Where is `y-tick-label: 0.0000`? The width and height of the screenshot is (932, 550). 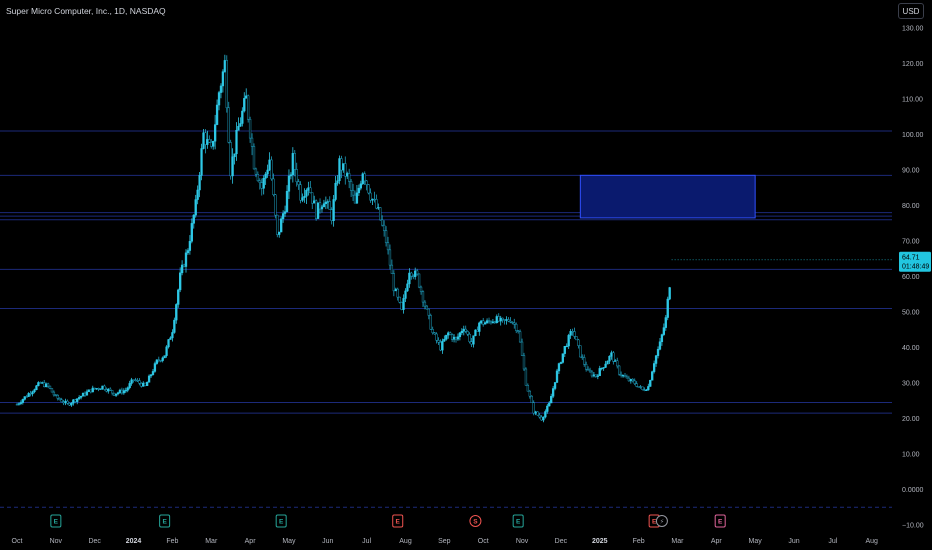
y-tick-label: 0.0000 is located at coordinates (913, 490).